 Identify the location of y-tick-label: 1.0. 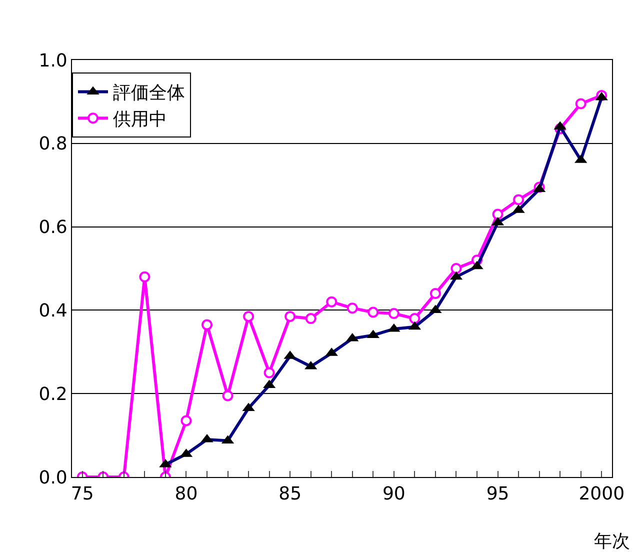
(53, 61).